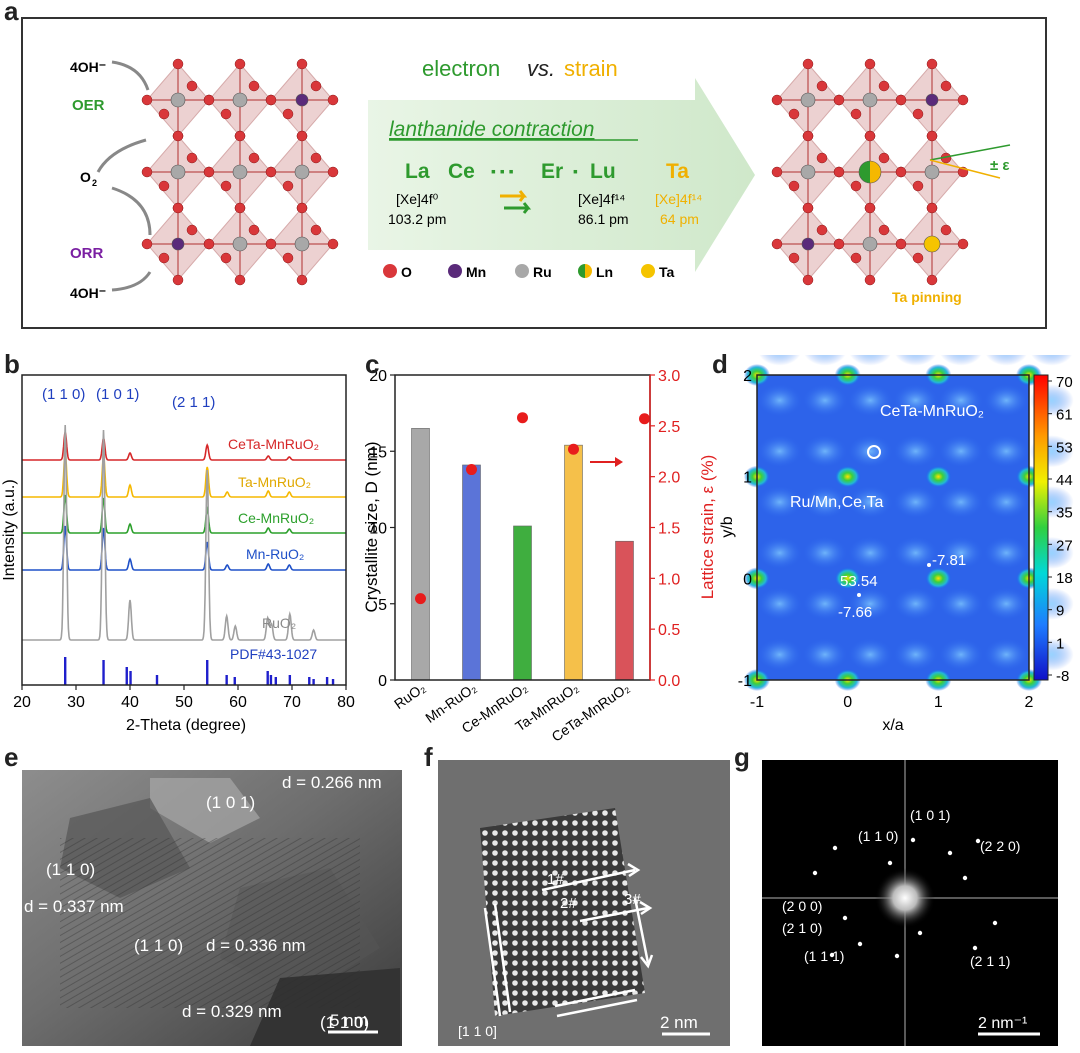 The height and width of the screenshot is (1053, 1080). Describe the element at coordinates (273, 444) in the screenshot. I see `trace-label-ceta: CeTa-MnRuO₂` at that location.